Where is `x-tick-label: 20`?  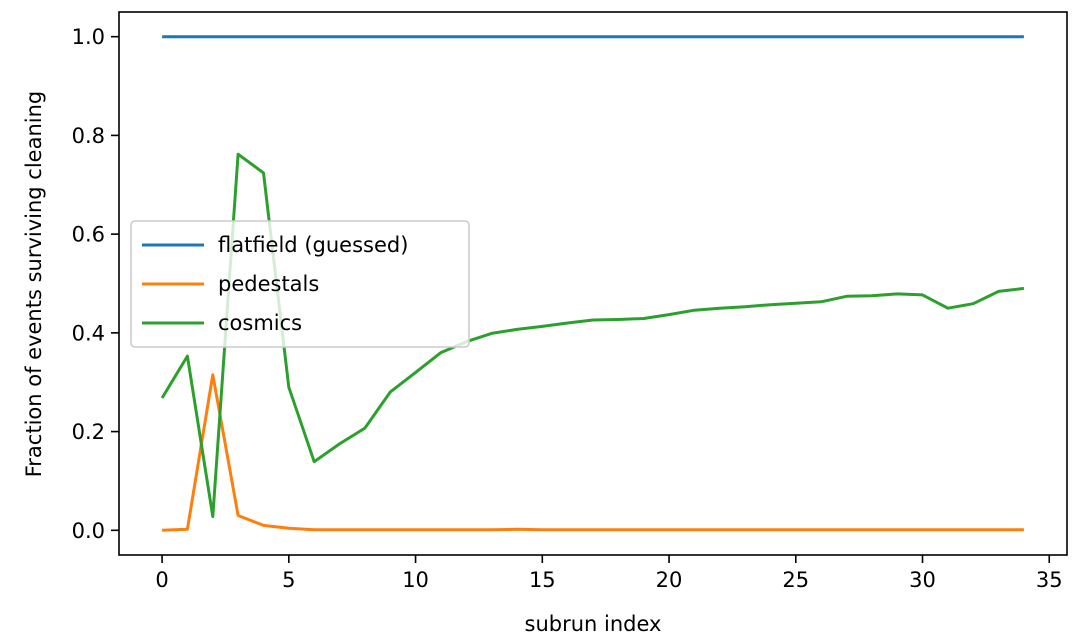
x-tick-label: 20 is located at coordinates (669, 580).